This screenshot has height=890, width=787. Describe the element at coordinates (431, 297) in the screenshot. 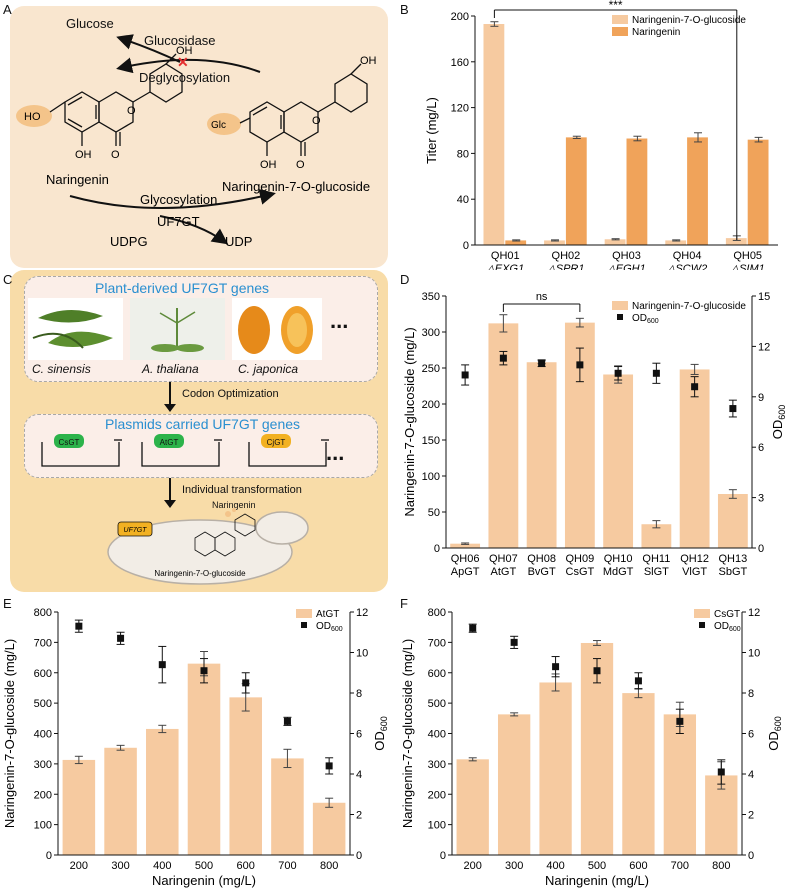

I see `y-tick-label: 350` at that location.